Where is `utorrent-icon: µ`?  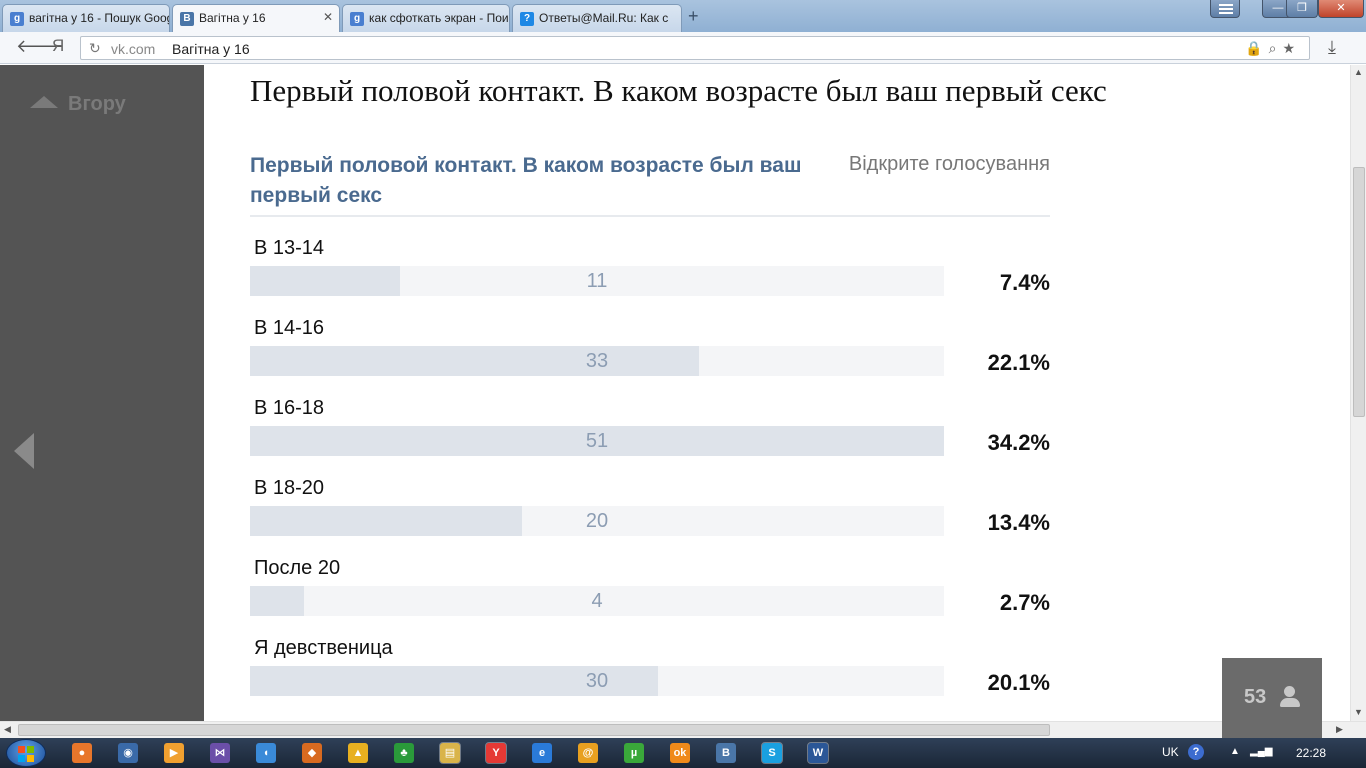
utorrent-icon: µ is located at coordinates (634, 753).